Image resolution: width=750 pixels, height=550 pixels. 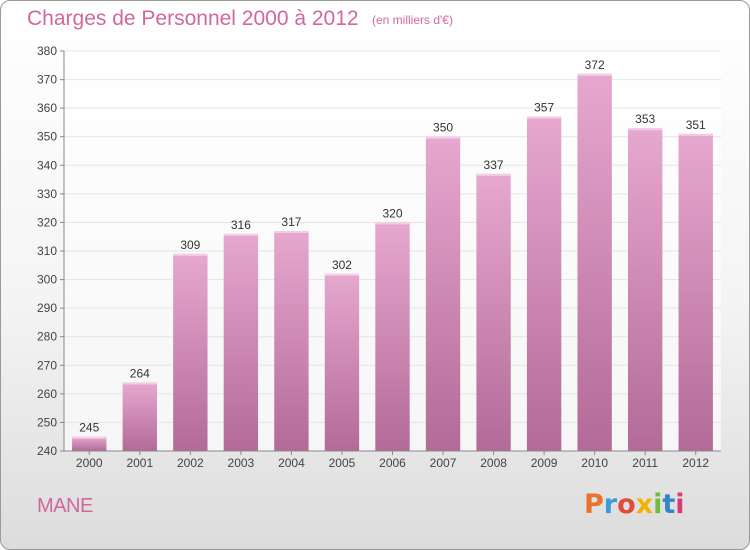 What do you see at coordinates (241, 463) in the screenshot?
I see `x-tick-label: 2003` at bounding box center [241, 463].